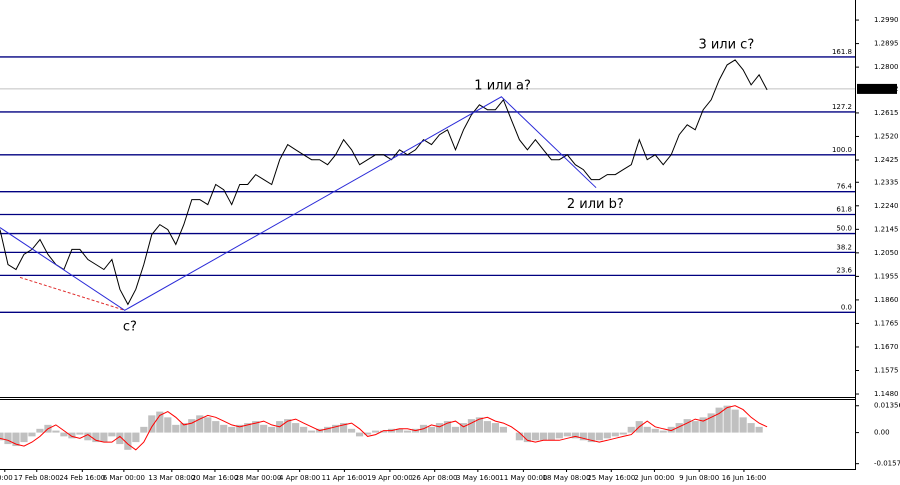  What do you see at coordinates (886, 206) in the screenshot?
I see `y-tick-label: 1.2240` at bounding box center [886, 206].